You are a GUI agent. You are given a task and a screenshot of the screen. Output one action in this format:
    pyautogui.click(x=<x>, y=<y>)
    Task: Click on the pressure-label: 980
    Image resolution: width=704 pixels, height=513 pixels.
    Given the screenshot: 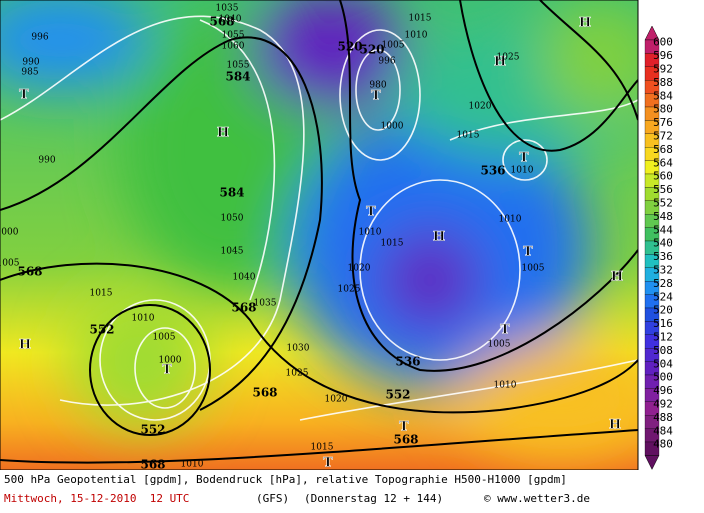 What is the action you would take?
    pyautogui.click(x=377, y=86)
    